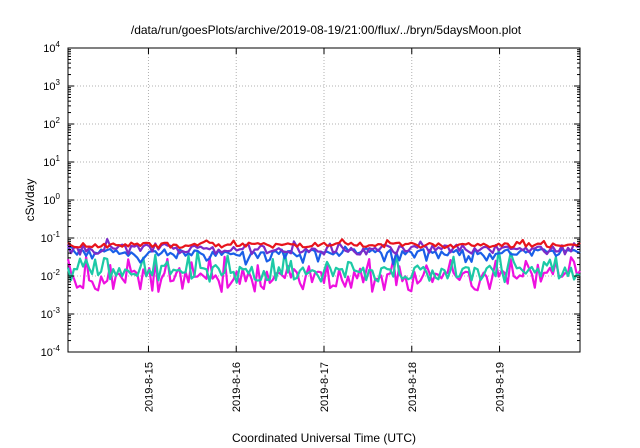  What do you see at coordinates (413, 387) in the screenshot?
I see `x-tick-label: 2019-8-18` at bounding box center [413, 387].